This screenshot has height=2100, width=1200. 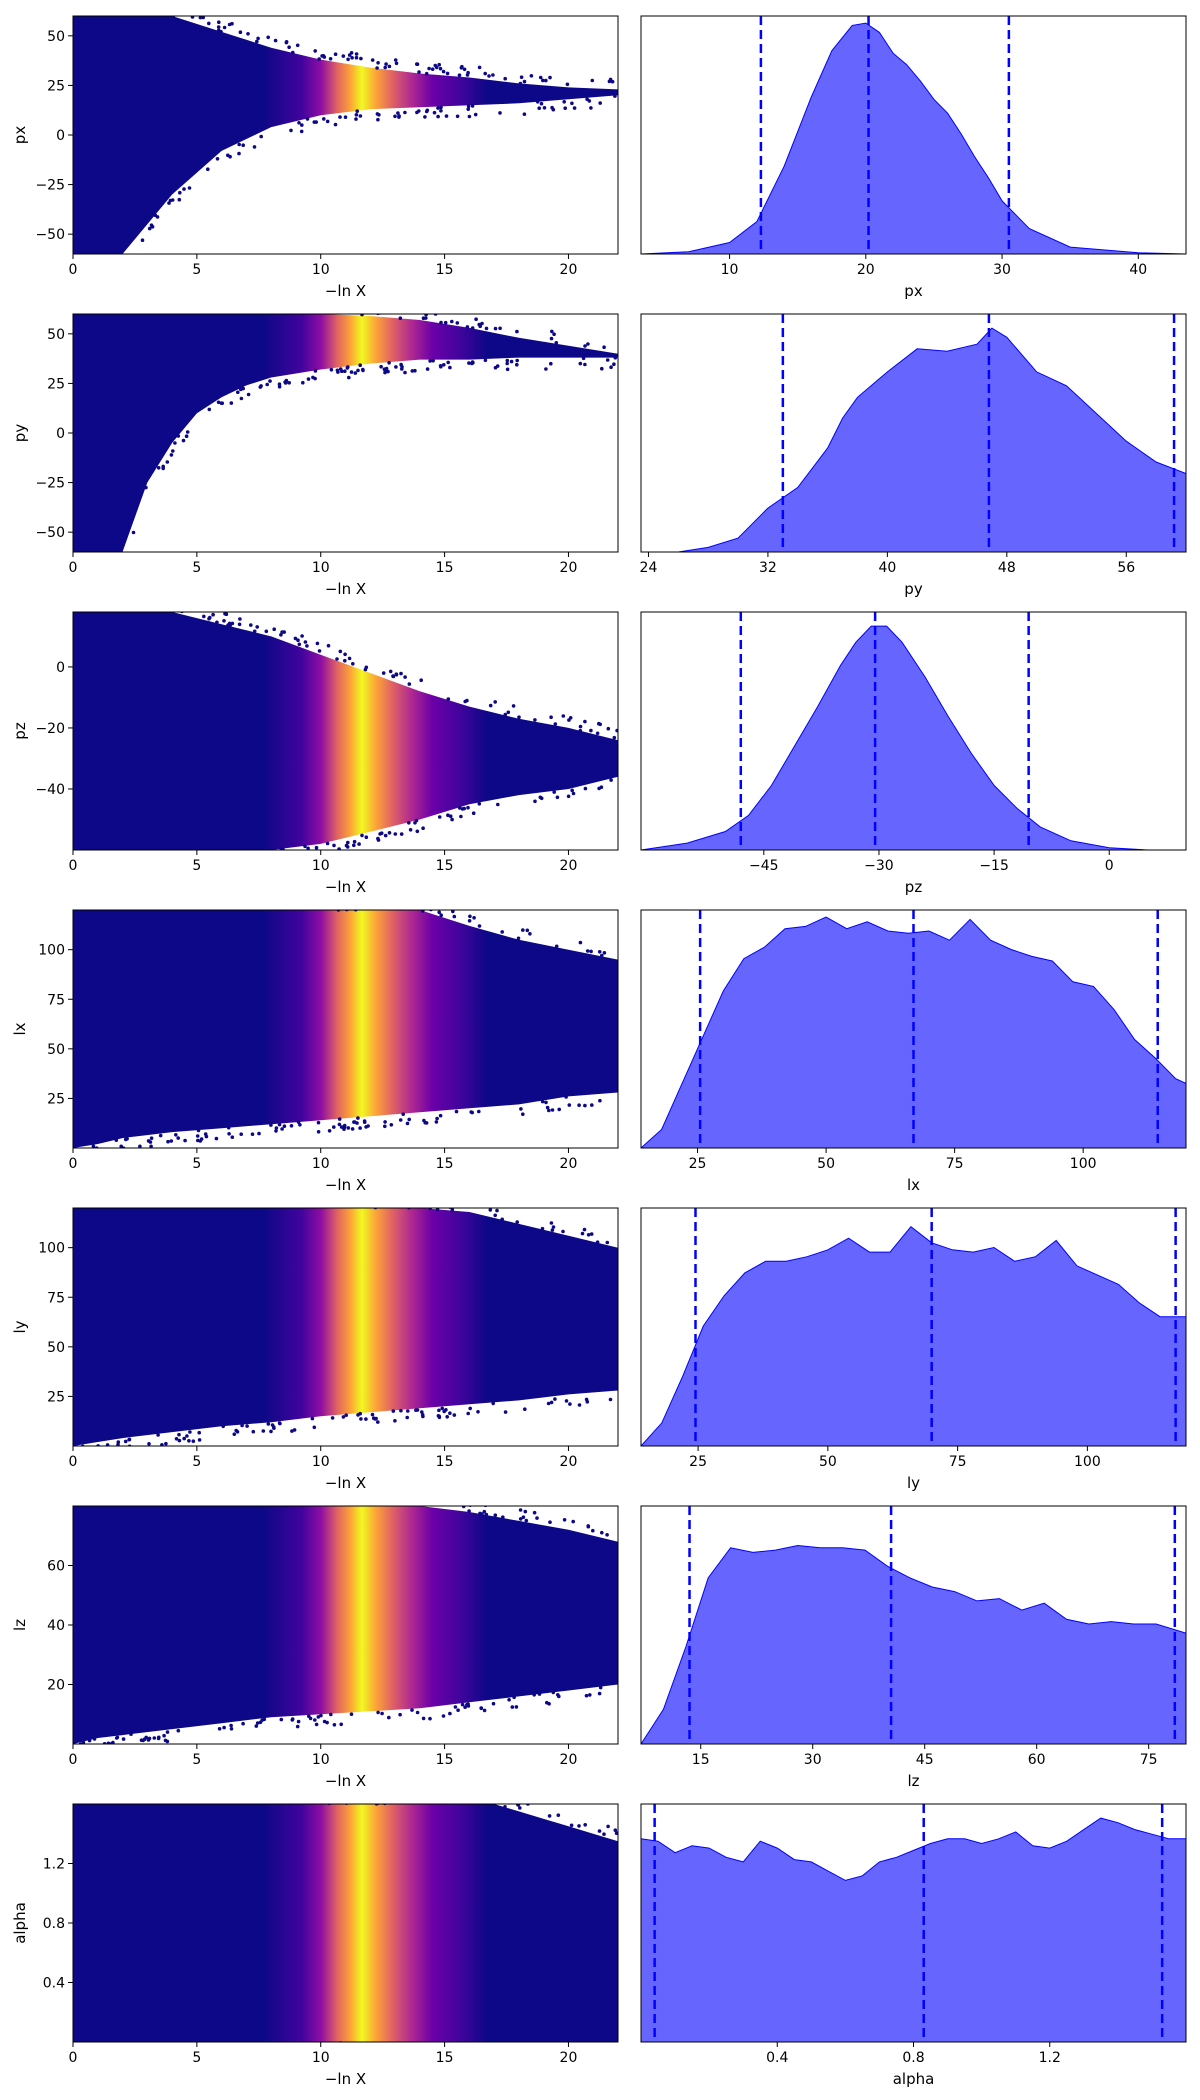 What do you see at coordinates (345, 1327) in the screenshot?
I see `scatter-frame` at bounding box center [345, 1327].